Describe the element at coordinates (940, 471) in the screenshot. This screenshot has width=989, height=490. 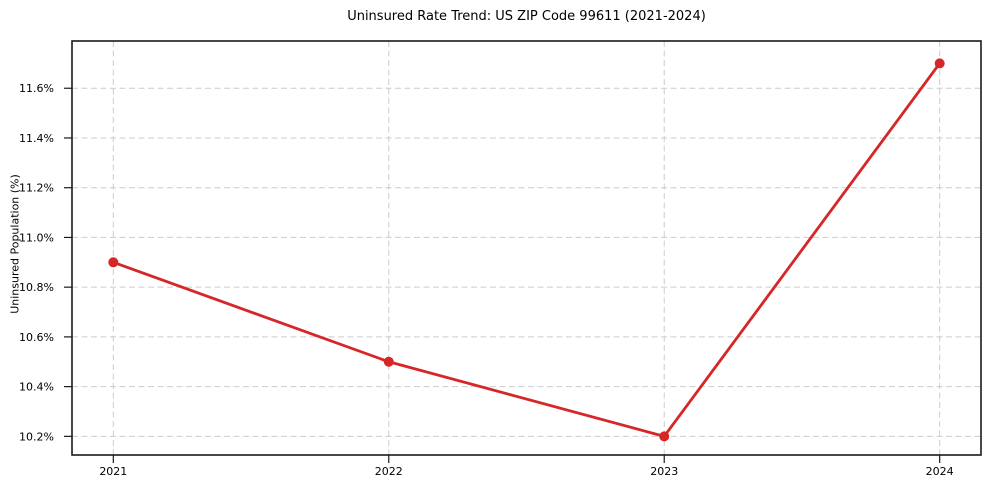
I see `x-tick-label: 2024` at that location.